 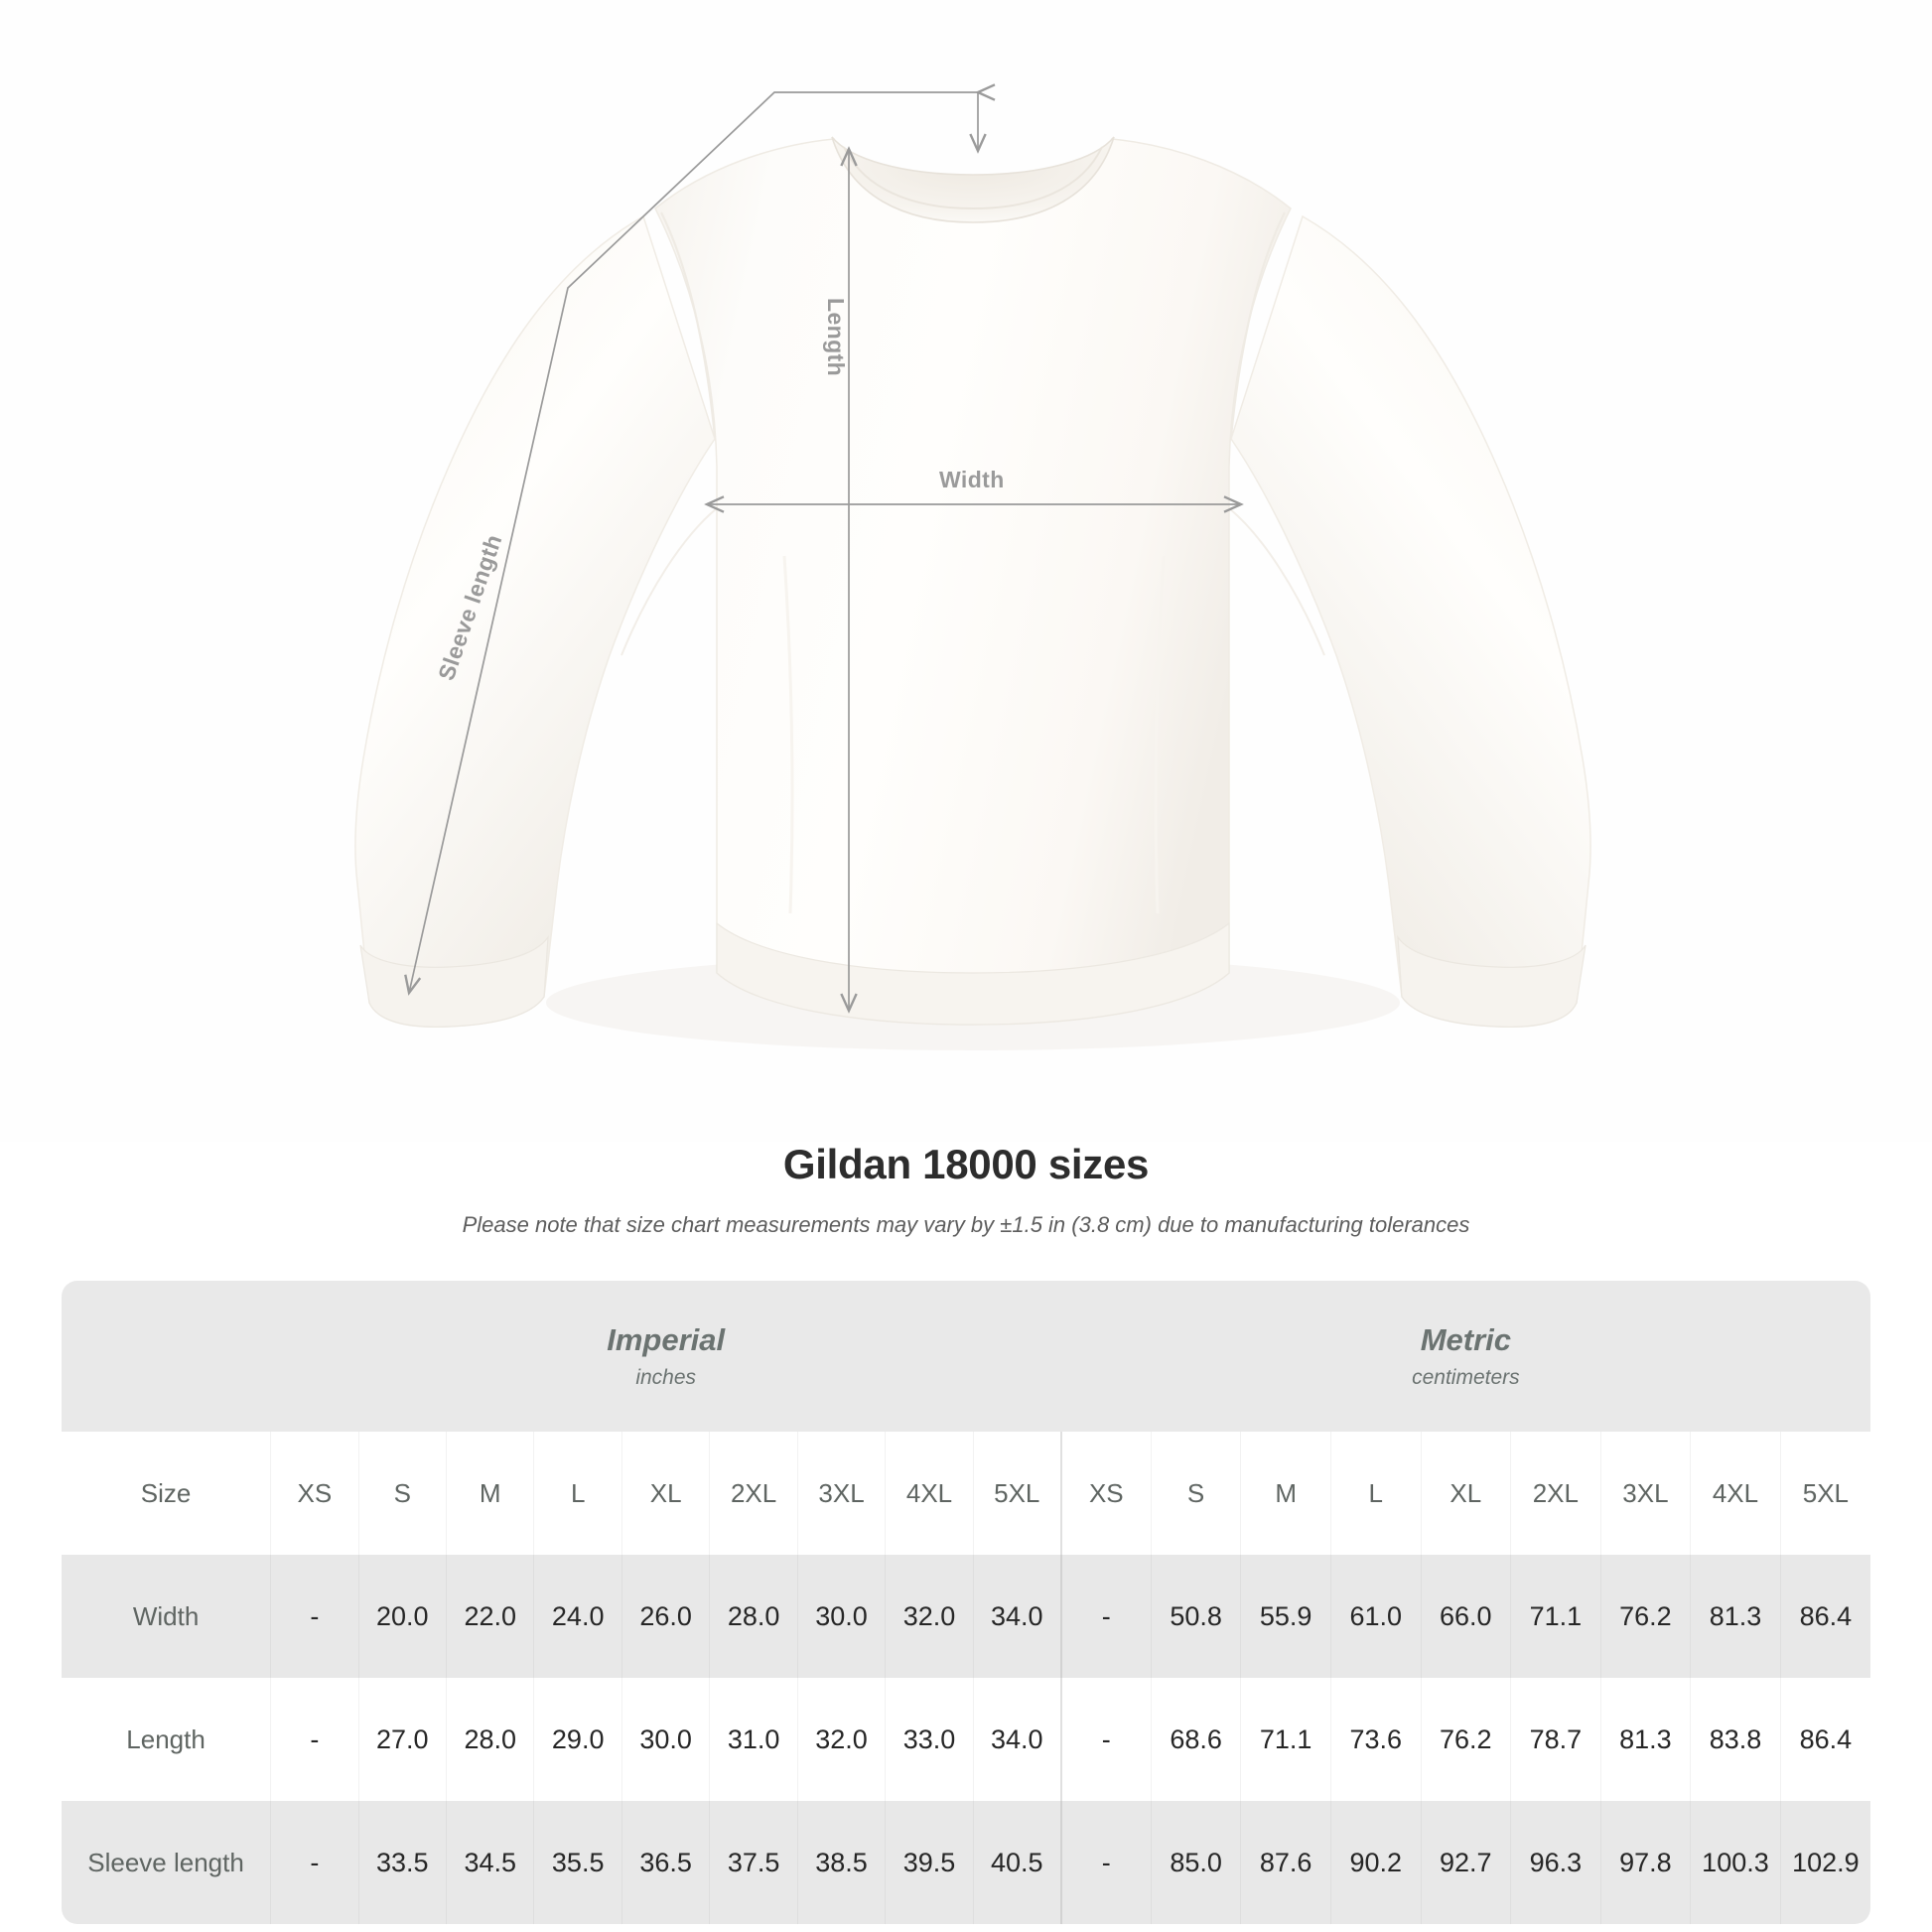 What do you see at coordinates (490, 1863) in the screenshot?
I see `cell-sleeve-imperial-m: 34.5` at bounding box center [490, 1863].